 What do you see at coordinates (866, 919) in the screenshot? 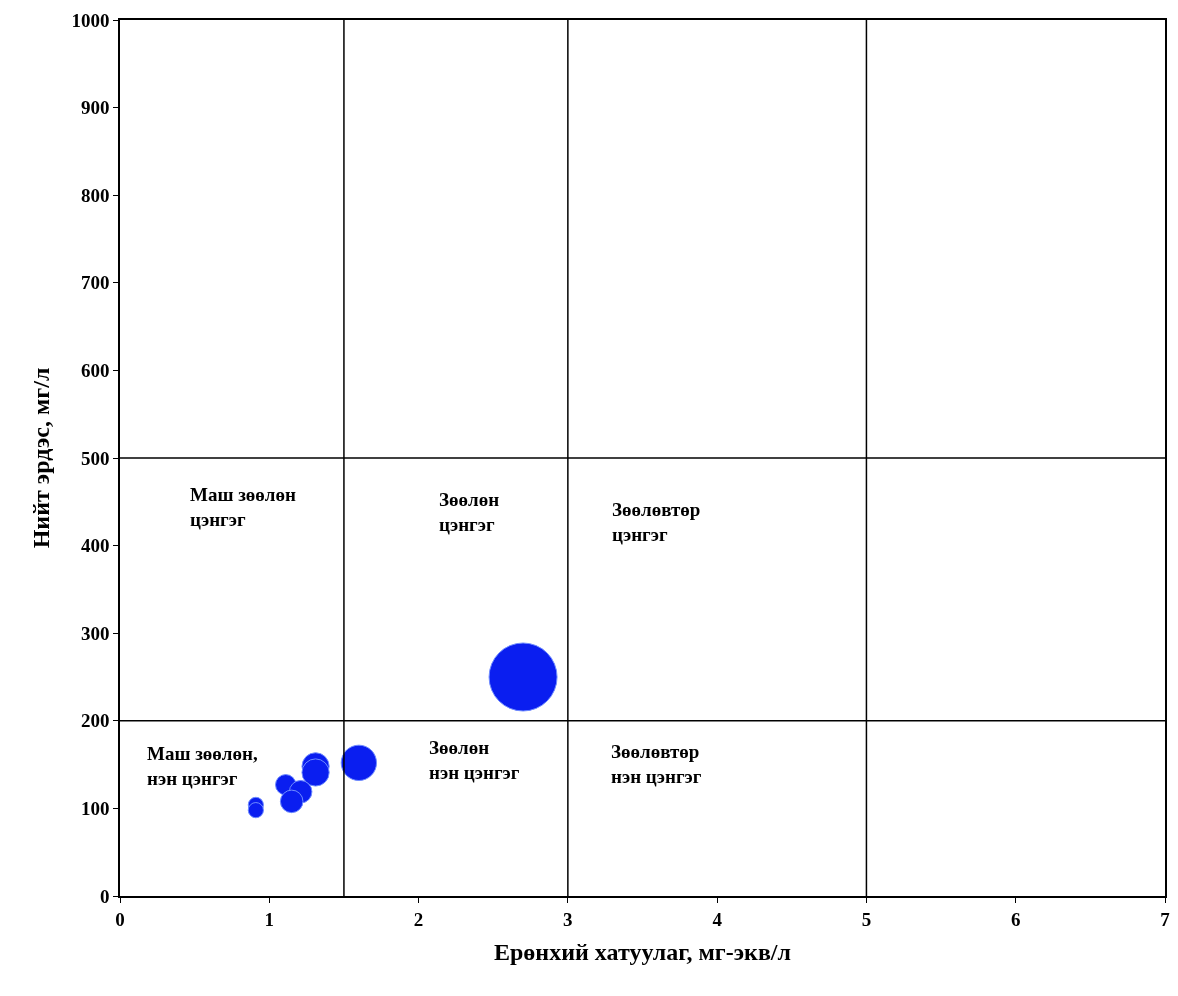
I see `x-tick-label: 5` at bounding box center [866, 919].